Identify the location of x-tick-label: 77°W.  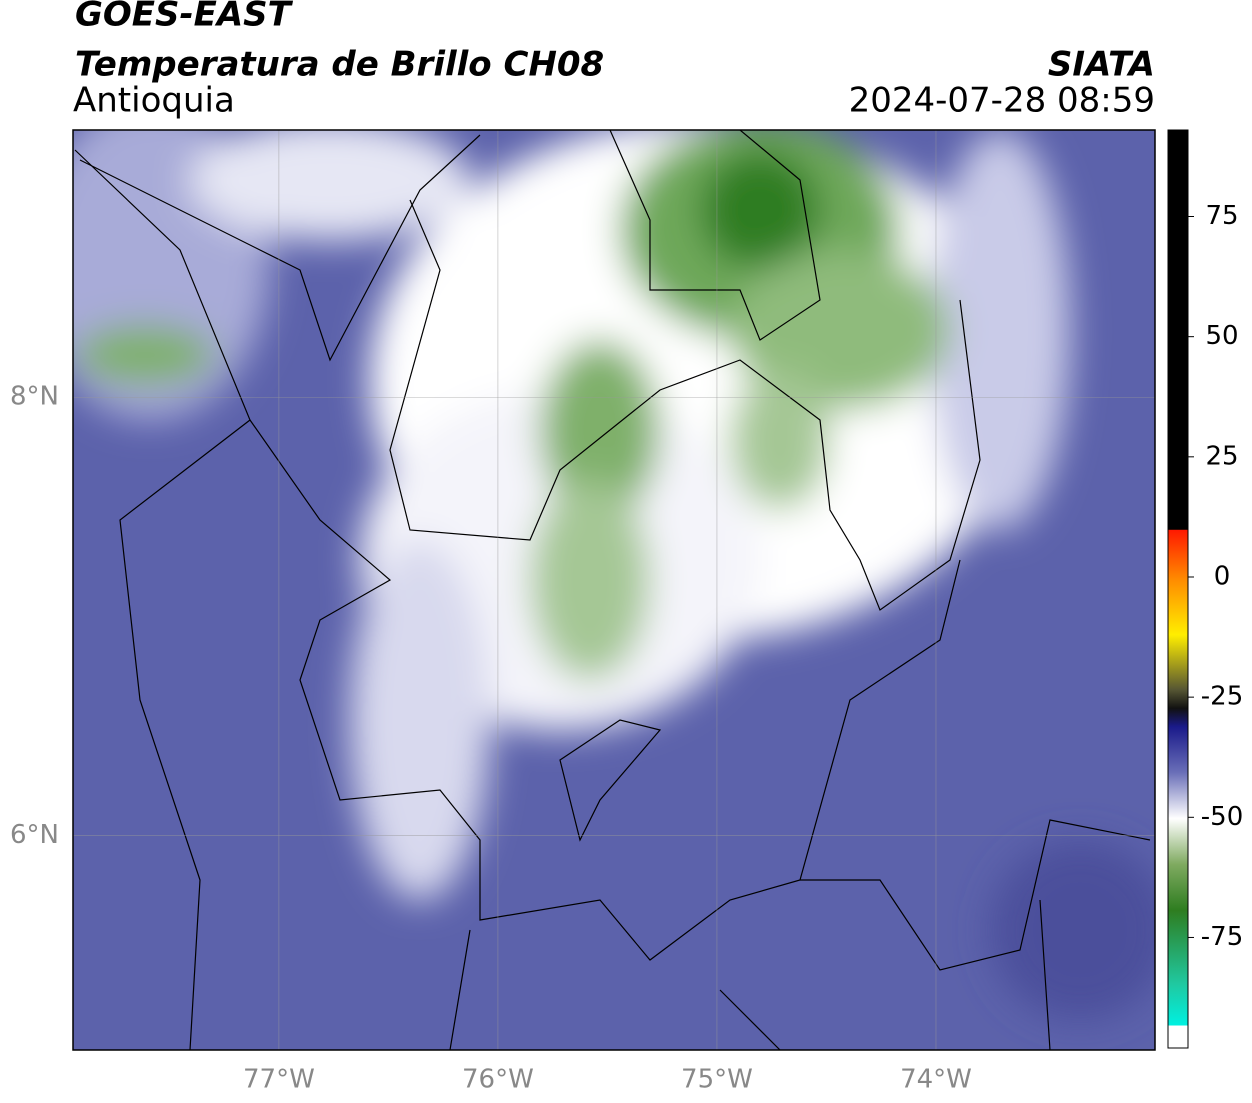
(279, 1080).